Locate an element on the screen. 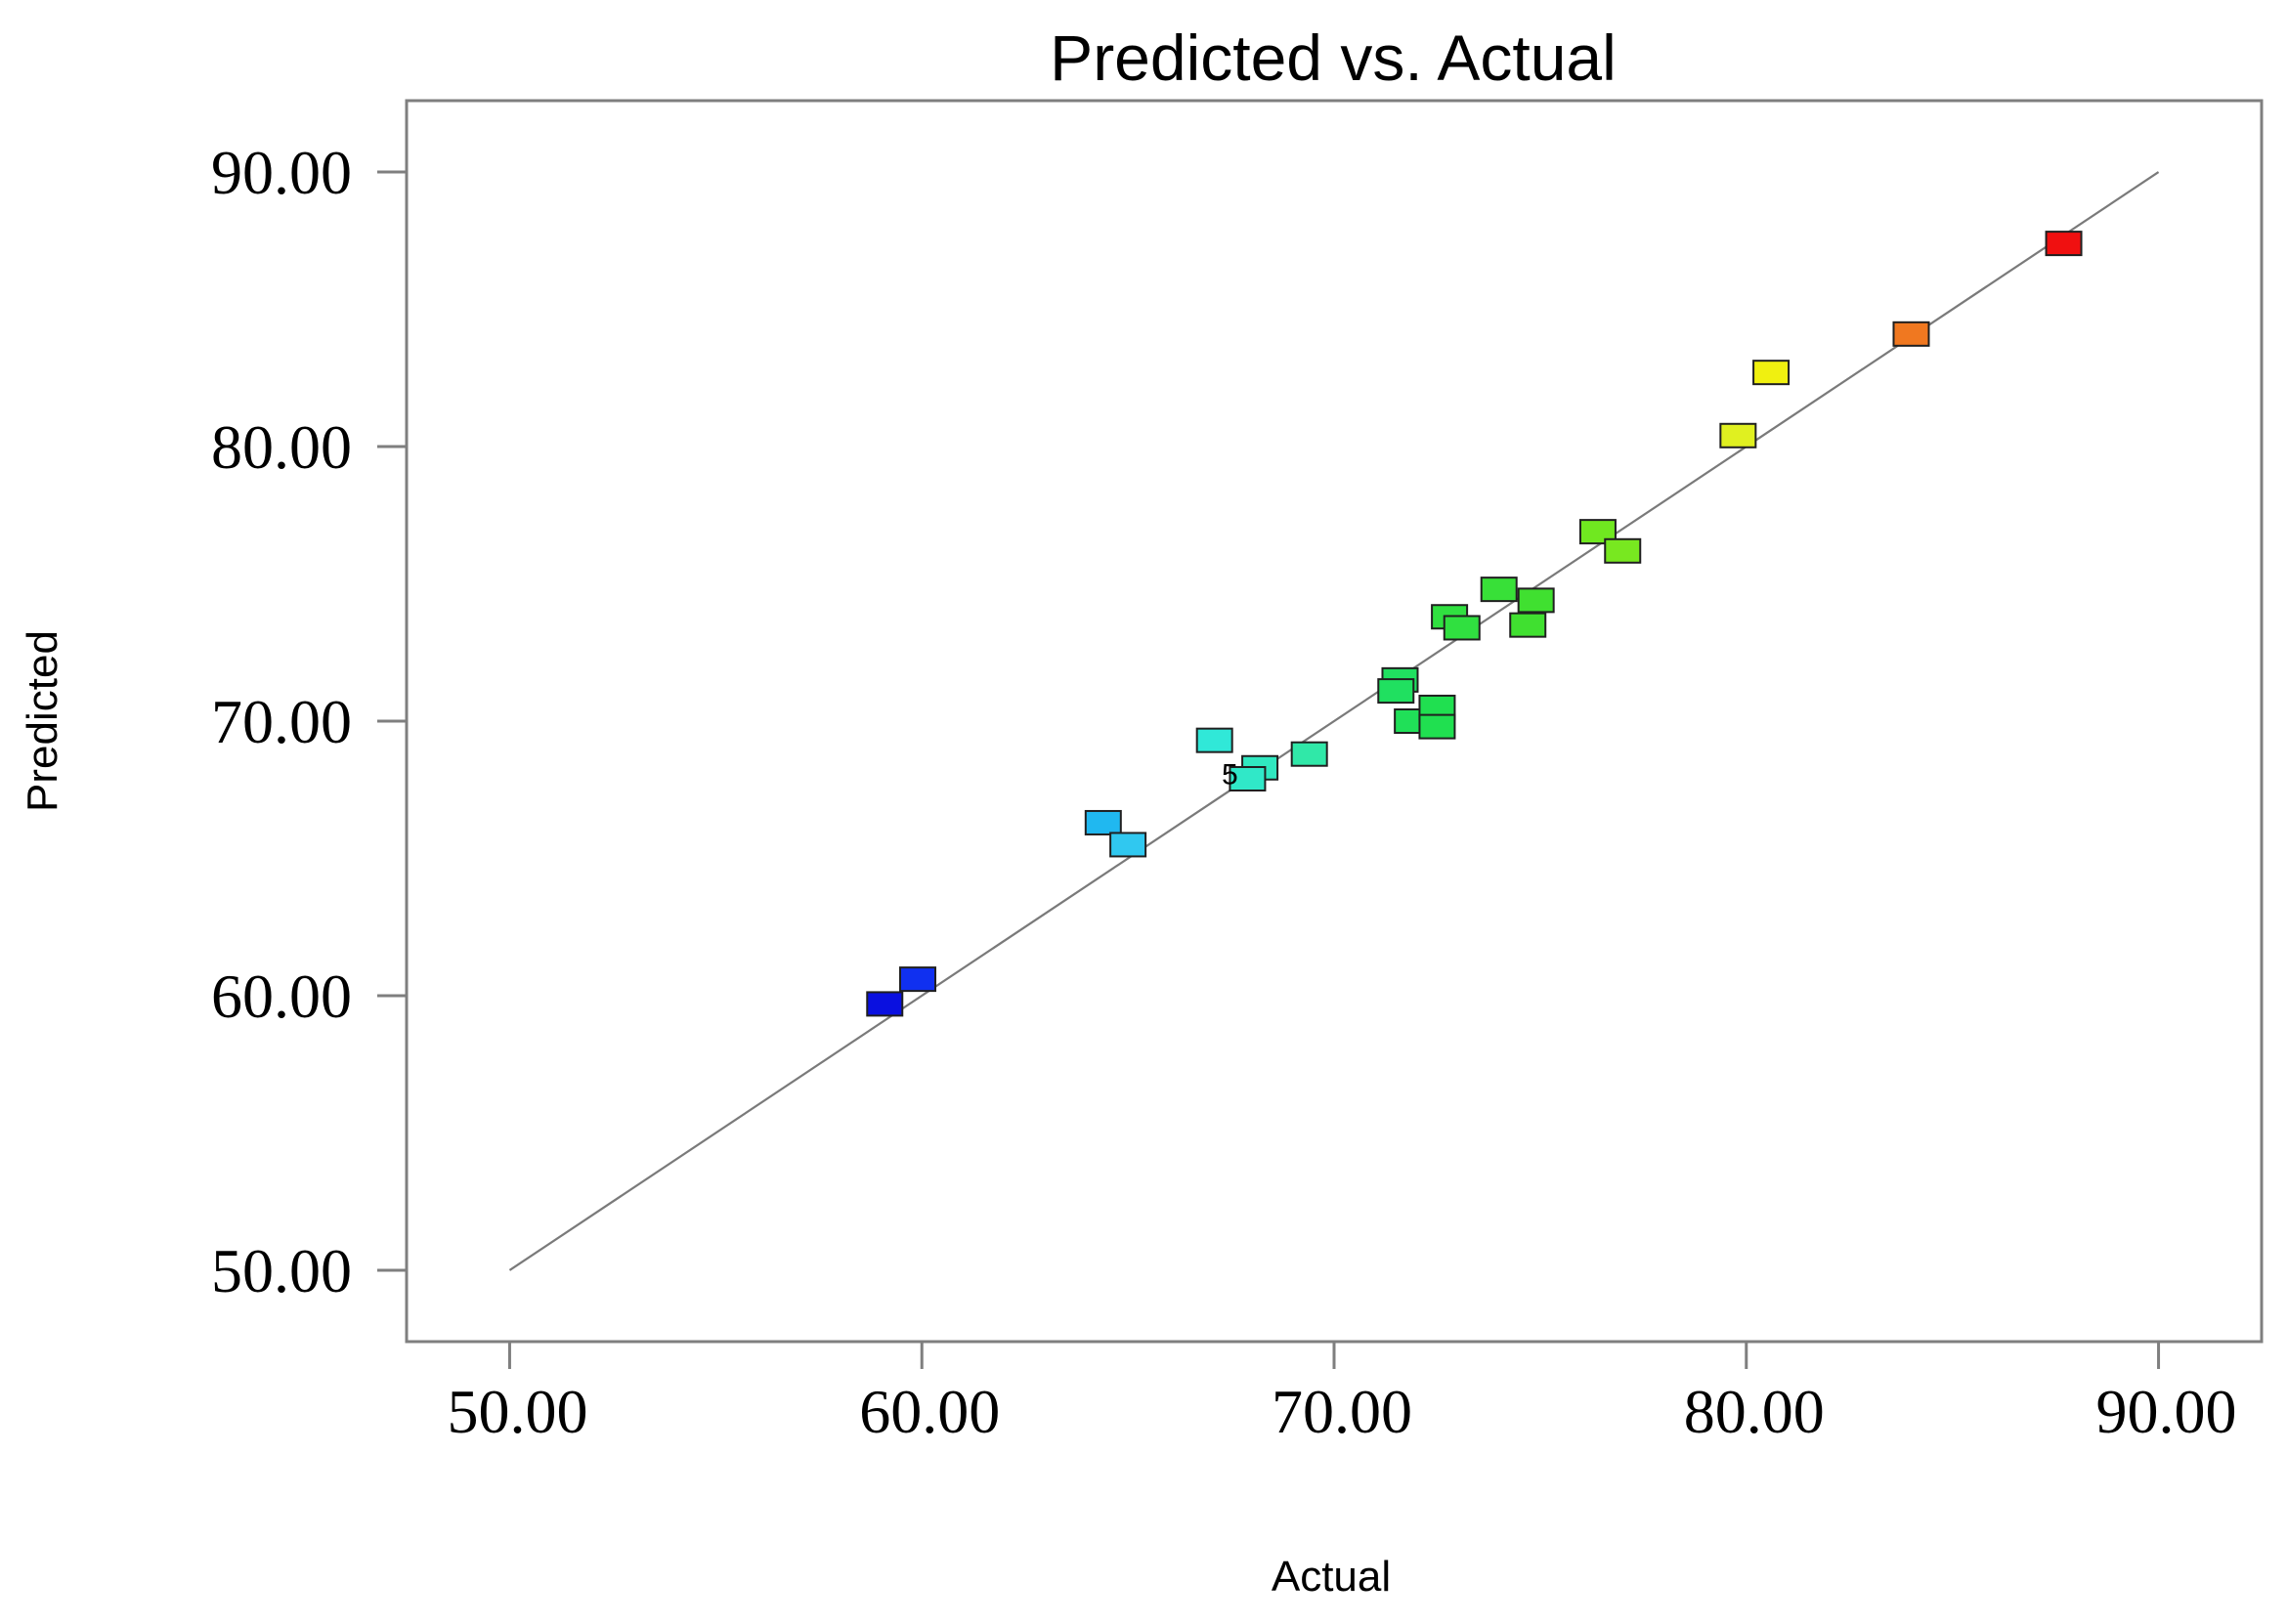 The image size is (2287, 1624). y-axis: 50.00 60.00 70.00 80.00 90.00 is located at coordinates (309, 721).